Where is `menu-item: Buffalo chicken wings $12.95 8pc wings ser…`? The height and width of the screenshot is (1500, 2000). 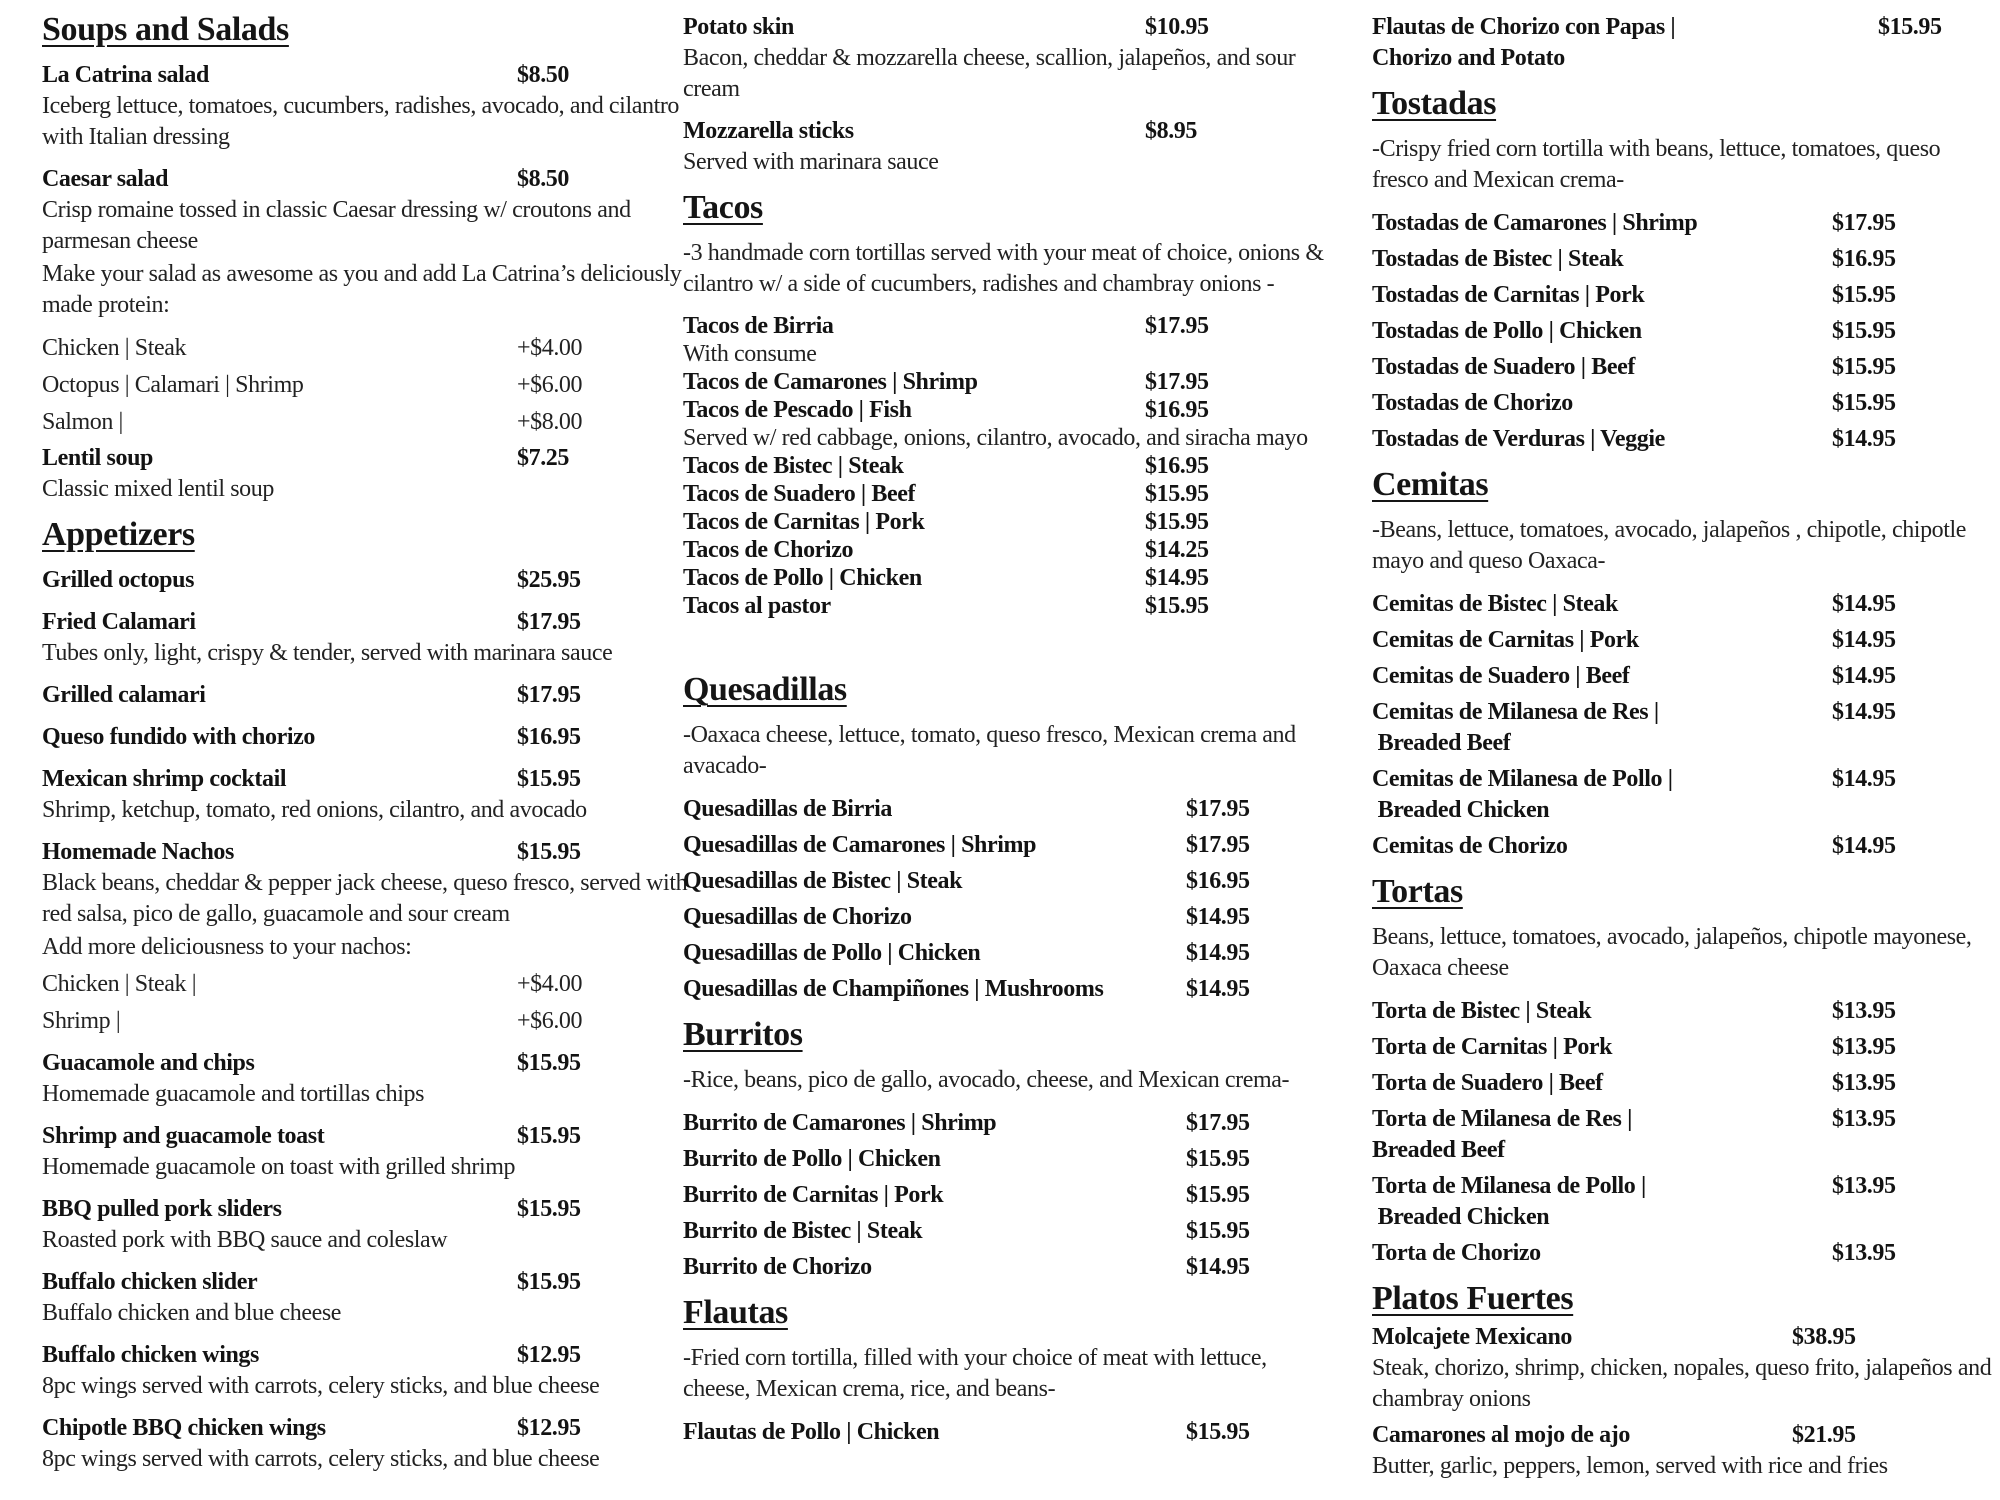
menu-item: Buffalo chicken wings $12.95 8pc wings ser… is located at coordinates (366, 1371).